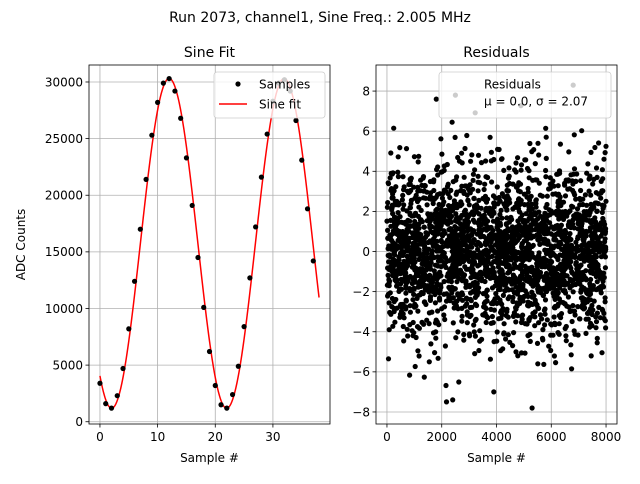  I want to click on sine-fit-xtick-label: 30, so click(272, 437).